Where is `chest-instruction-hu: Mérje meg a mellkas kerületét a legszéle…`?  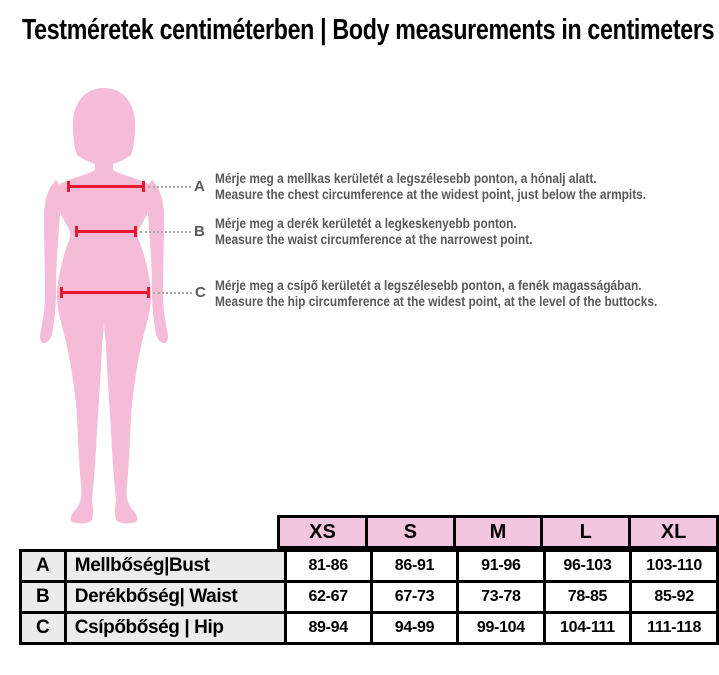 chest-instruction-hu: Mérje meg a mellkas kerületét a legszéle… is located at coordinates (406, 178).